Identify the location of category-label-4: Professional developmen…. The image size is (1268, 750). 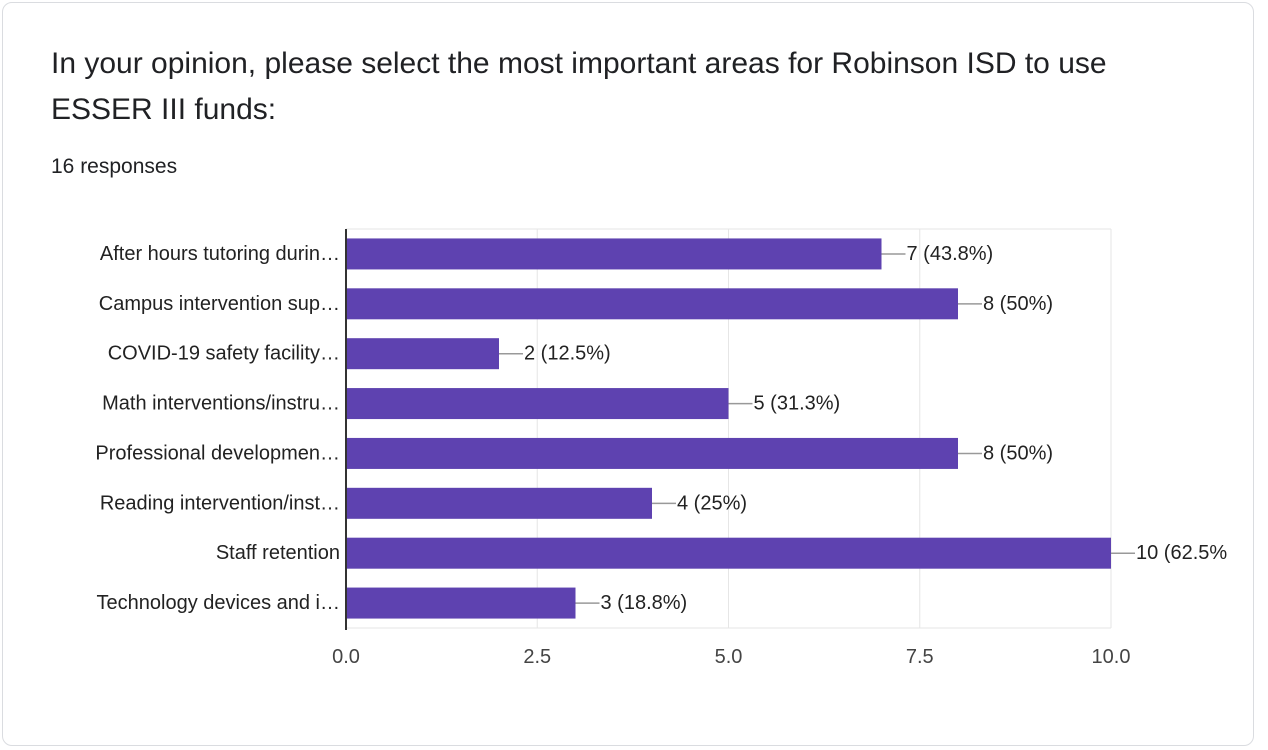
(217, 453).